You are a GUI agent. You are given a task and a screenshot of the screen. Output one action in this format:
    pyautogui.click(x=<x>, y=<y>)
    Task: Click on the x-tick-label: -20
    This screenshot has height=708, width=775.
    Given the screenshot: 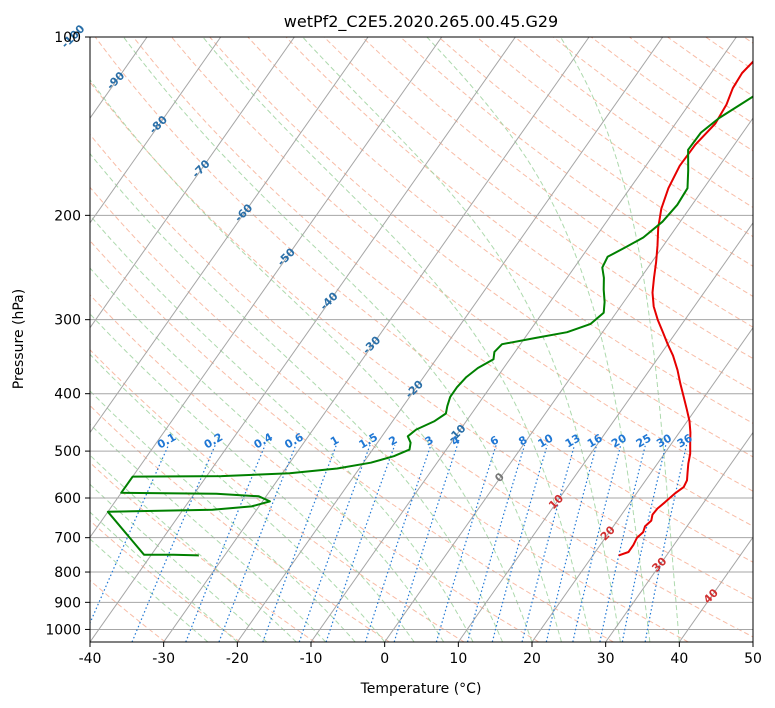 What is the action you would take?
    pyautogui.click(x=237, y=659)
    